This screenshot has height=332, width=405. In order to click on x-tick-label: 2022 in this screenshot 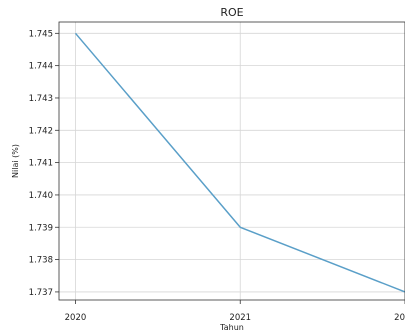, I will do `click(399, 318)`.